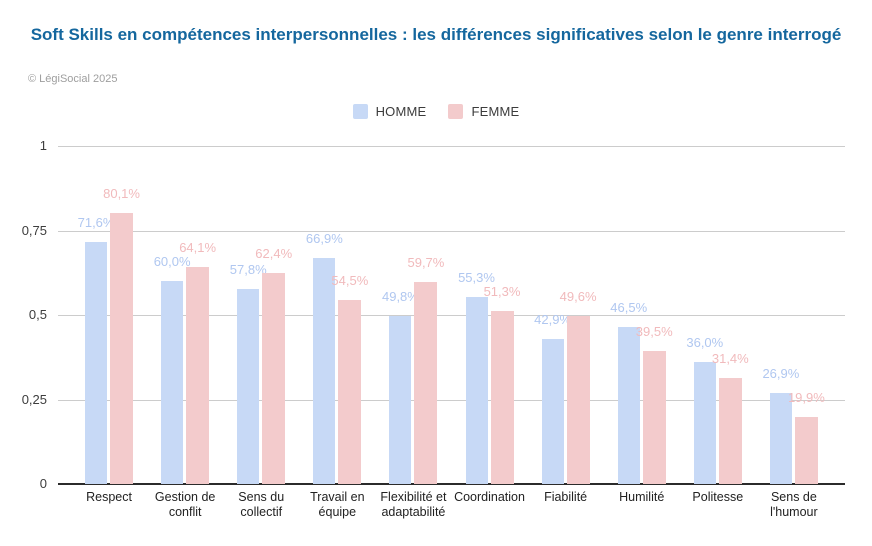 This screenshot has height=546, width=872. I want to click on bar-group: 42,9% 49,6%, so click(566, 315).